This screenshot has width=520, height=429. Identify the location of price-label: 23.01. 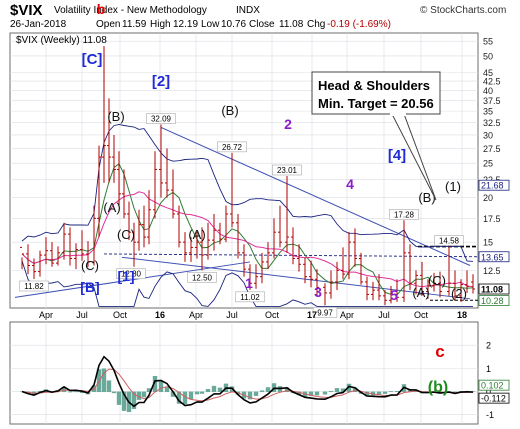
(287, 170).